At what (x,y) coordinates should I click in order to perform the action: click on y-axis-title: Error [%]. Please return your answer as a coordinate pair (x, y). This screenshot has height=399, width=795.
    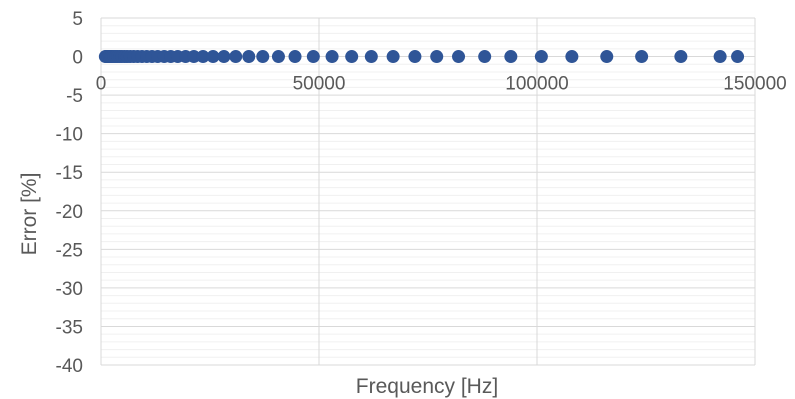
    Looking at the image, I should click on (29, 214).